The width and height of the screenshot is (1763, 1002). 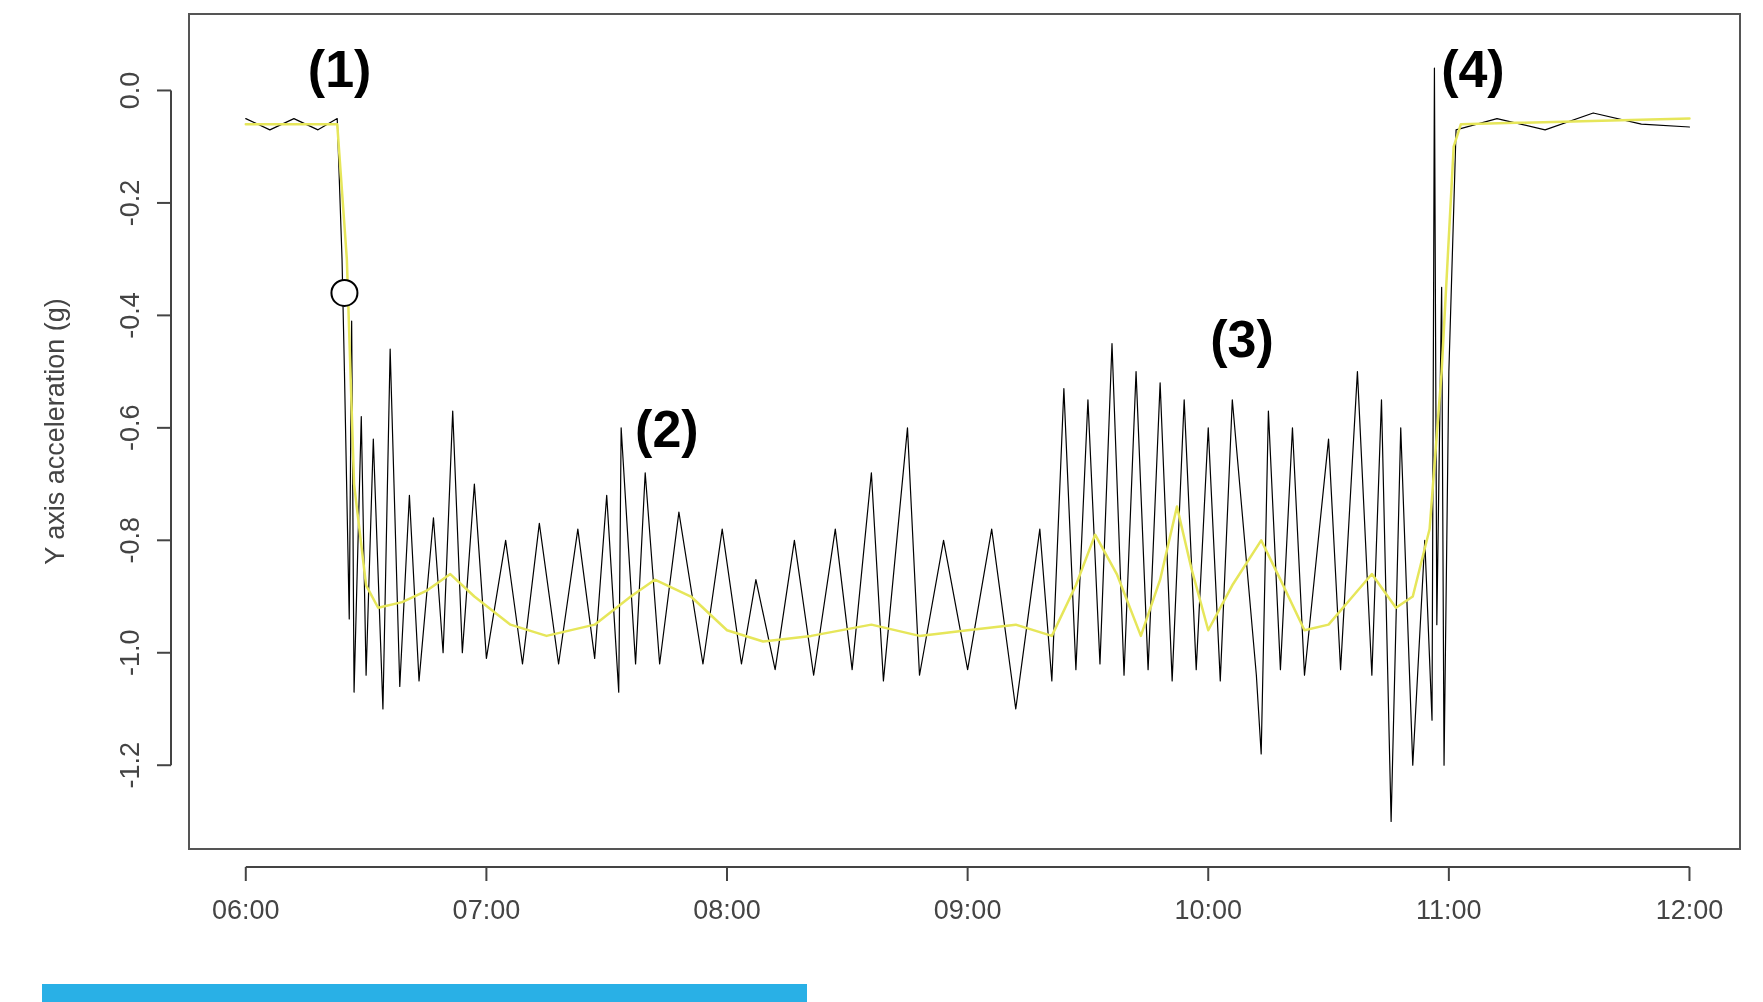 What do you see at coordinates (339, 69) in the screenshot?
I see `annotation: (1)` at bounding box center [339, 69].